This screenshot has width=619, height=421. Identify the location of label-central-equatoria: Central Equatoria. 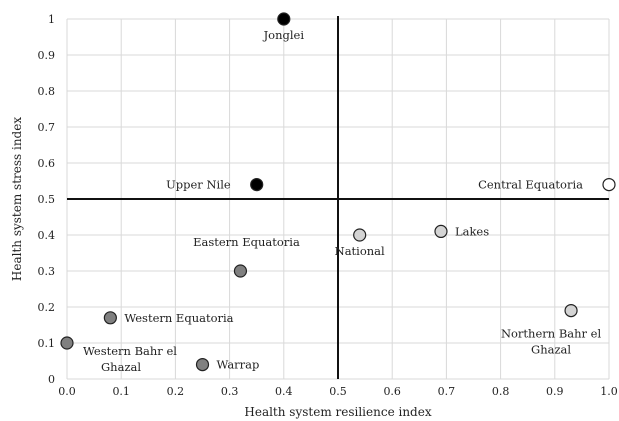
(530, 185).